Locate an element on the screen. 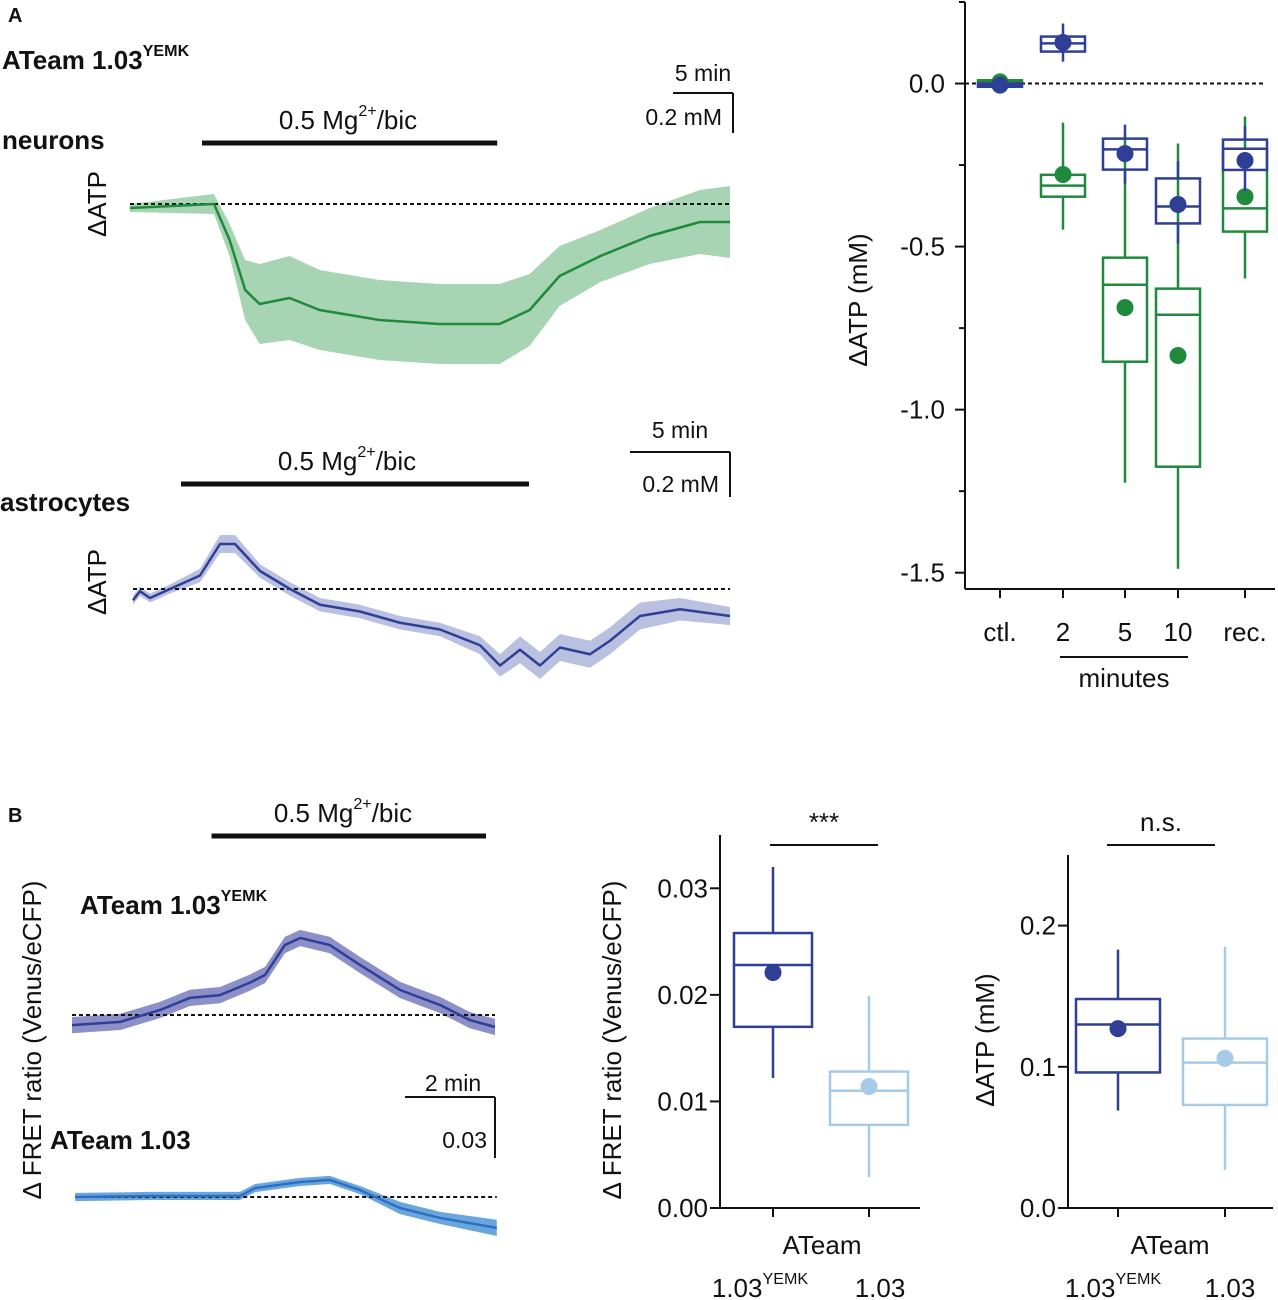 Image resolution: width=1278 pixels, height=1300 pixels. series-label: astrocytes is located at coordinates (65, 502).